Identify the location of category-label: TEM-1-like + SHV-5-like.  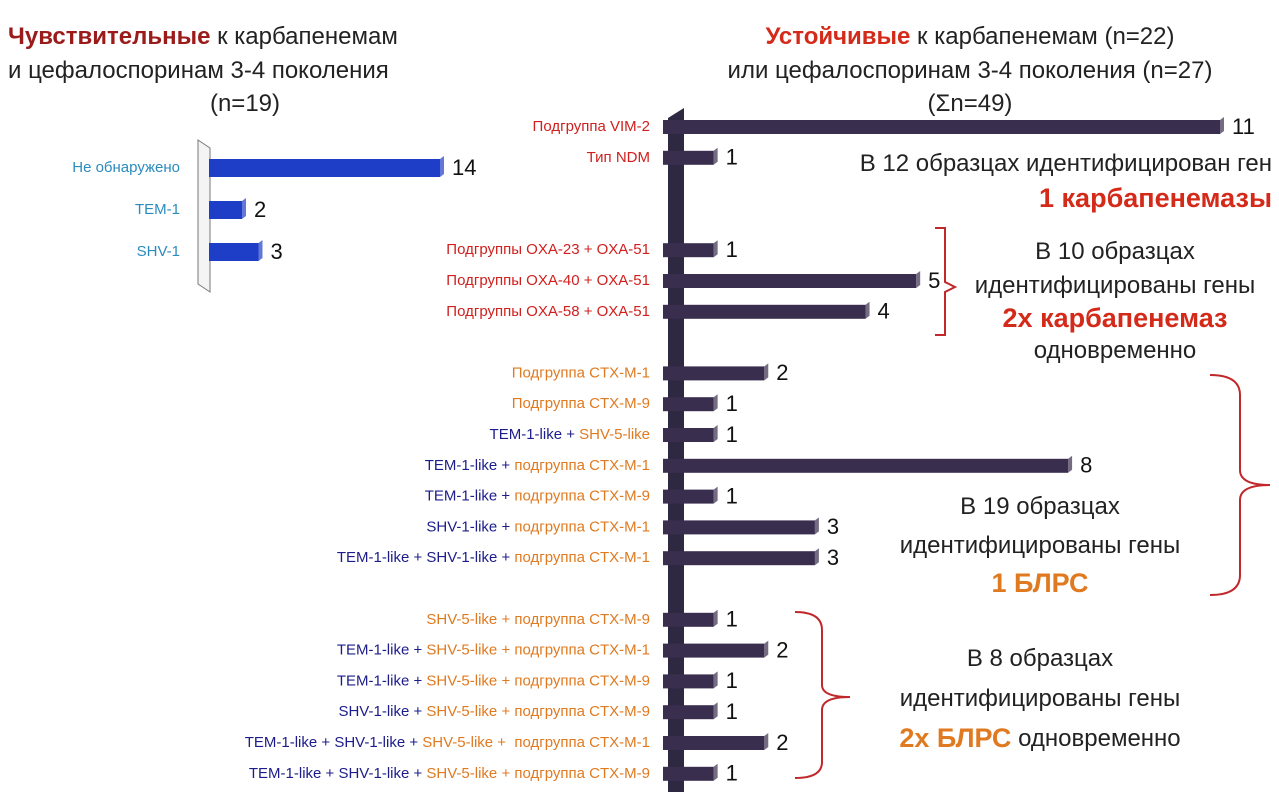
(570, 434).